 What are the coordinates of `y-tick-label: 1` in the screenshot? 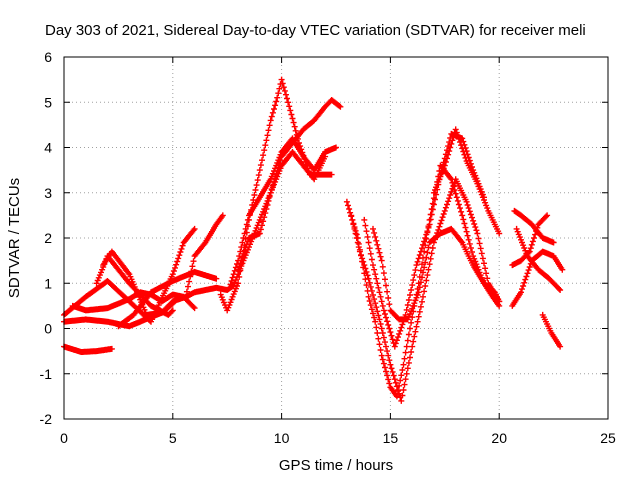 It's located at (48, 283).